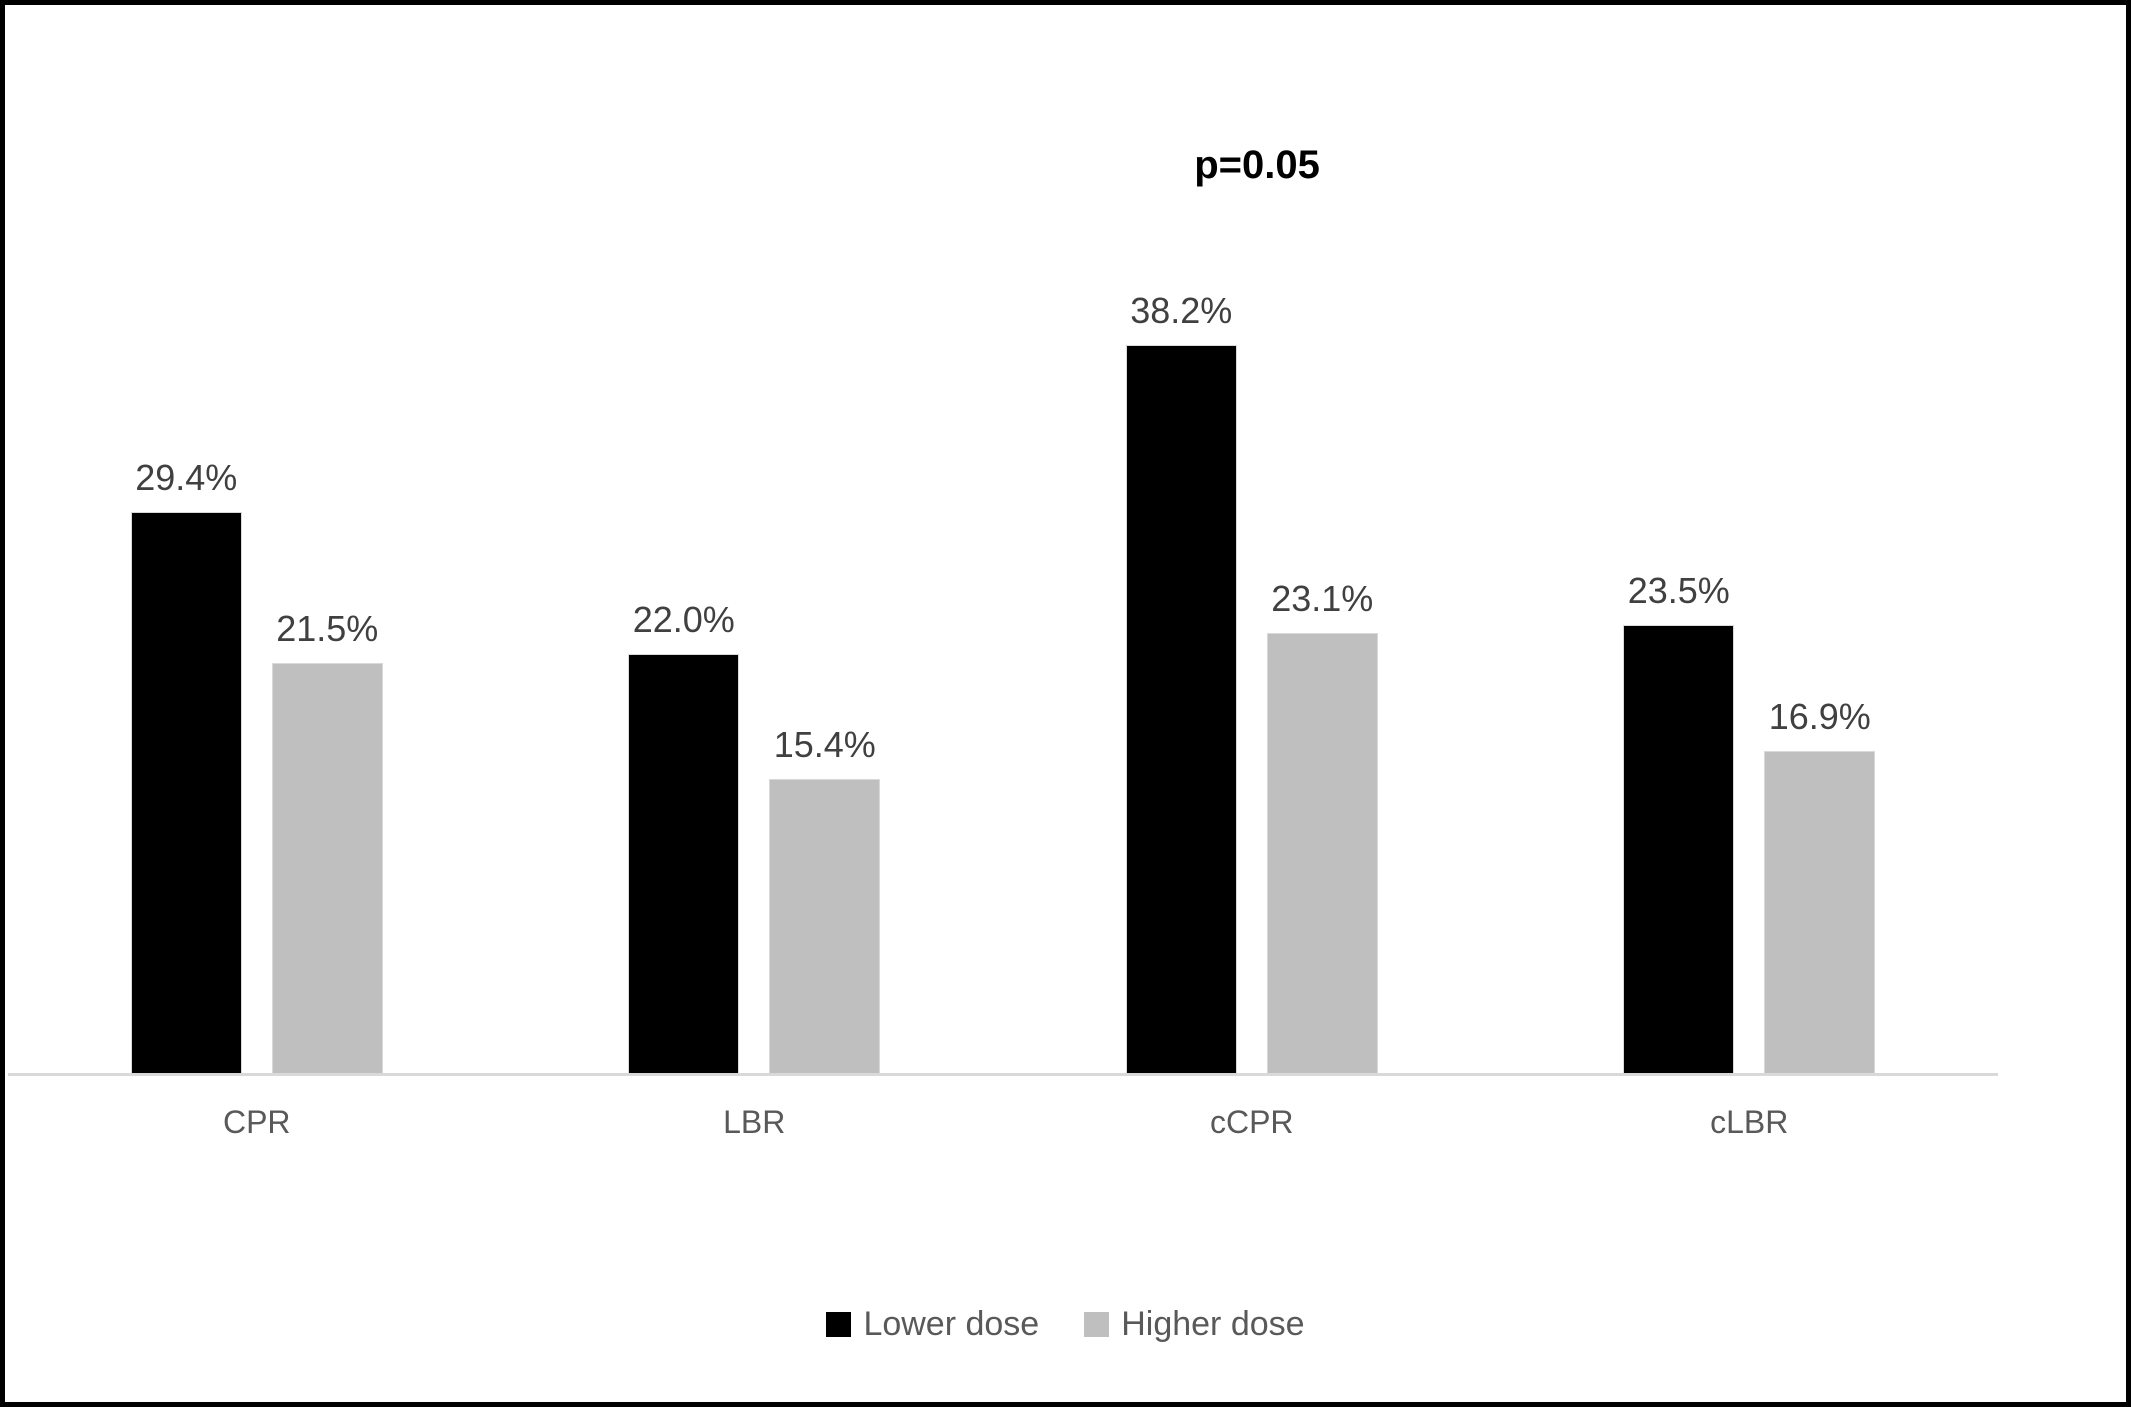 This screenshot has width=2131, height=1407. I want to click on data-label-lower-dose-clbr: 23.5%, so click(1678, 590).